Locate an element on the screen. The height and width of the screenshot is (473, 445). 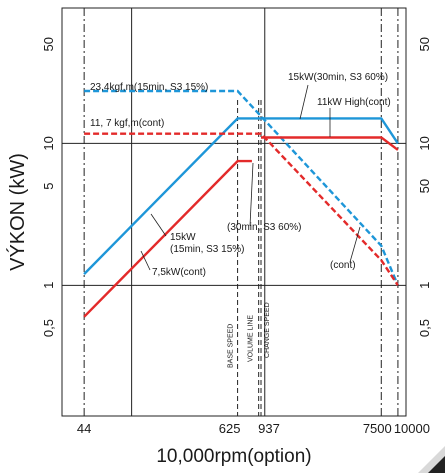
x-tick-label: 10000 is located at coordinates (412, 428).